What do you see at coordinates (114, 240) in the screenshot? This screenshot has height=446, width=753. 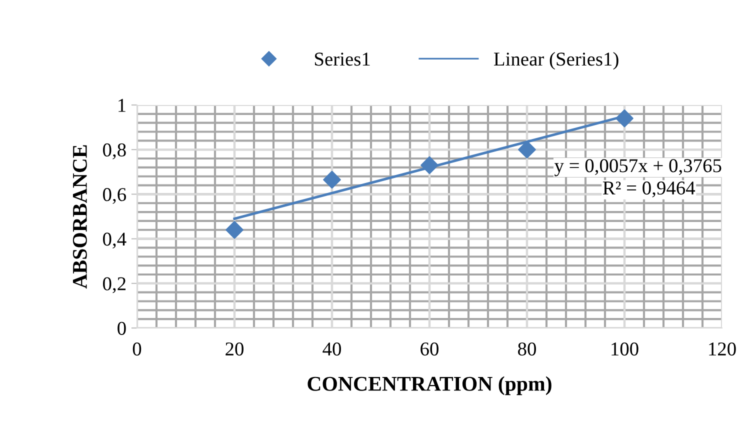 I see `y-tick-label: 0,4` at bounding box center [114, 240].